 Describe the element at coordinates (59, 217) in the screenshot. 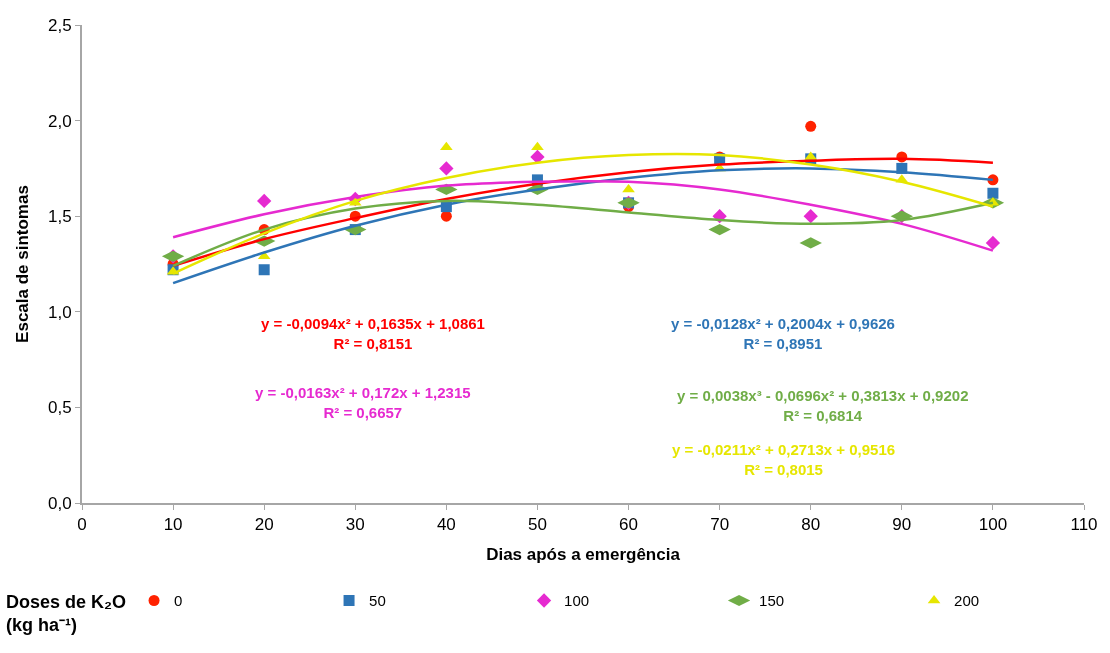

I see `y-tick-label: 1,5` at that location.